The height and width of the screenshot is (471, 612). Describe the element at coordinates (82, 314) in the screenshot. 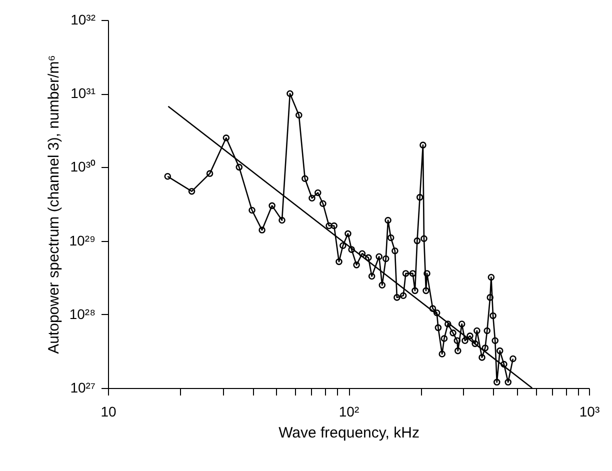

I see `y-tick-label: 10²⁸` at that location.